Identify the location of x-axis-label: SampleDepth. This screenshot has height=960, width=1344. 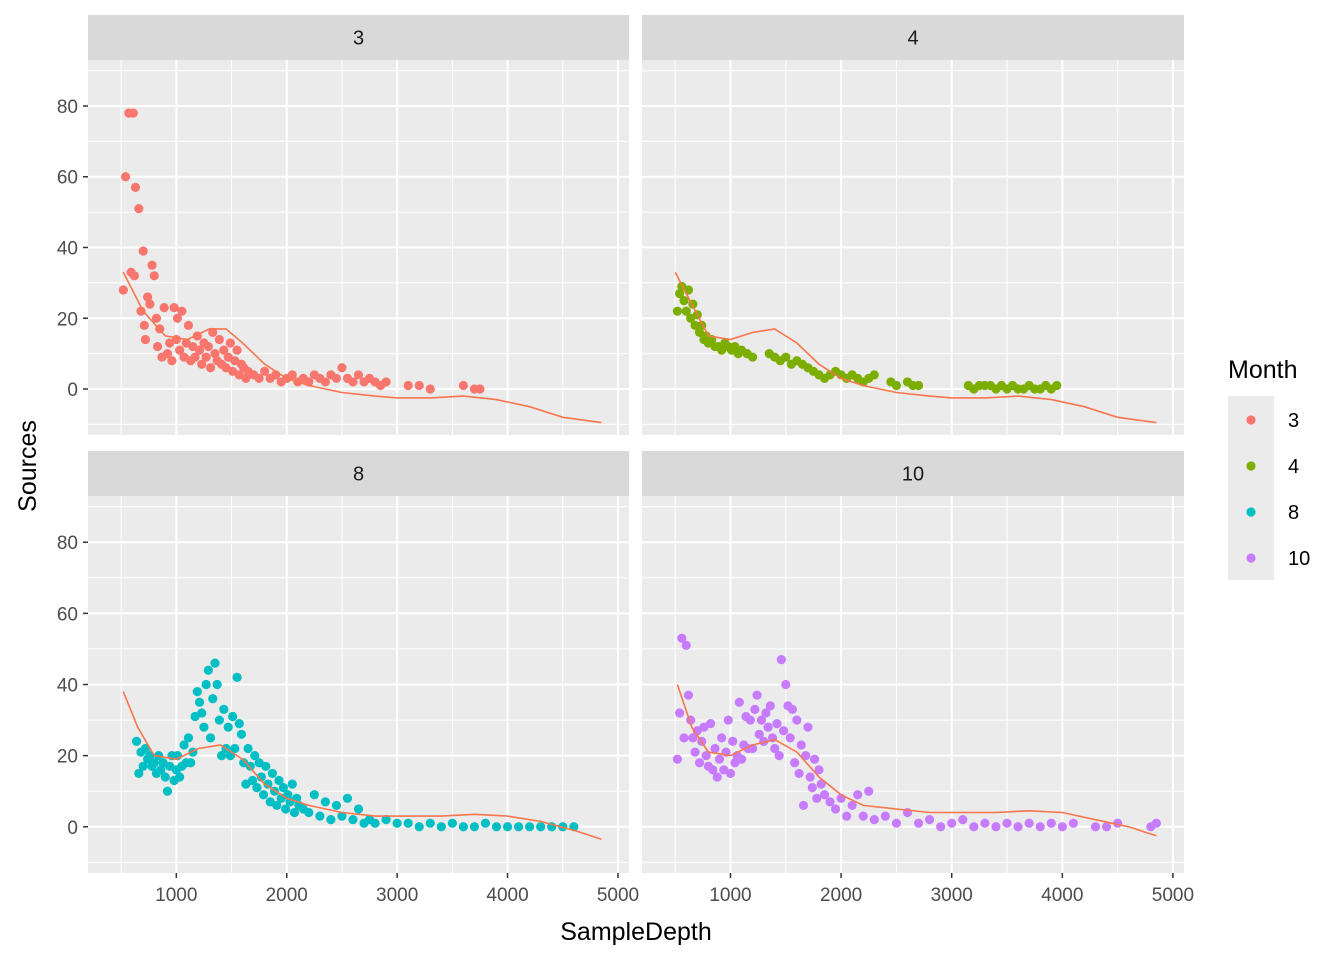
(635, 932).